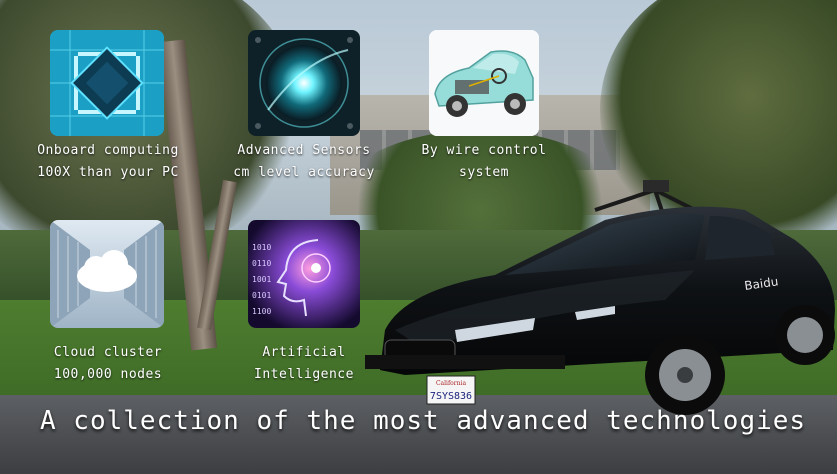 This screenshot has width=837, height=474. What do you see at coordinates (108, 352) in the screenshot?
I see `caption-line: Cloud cluster` at bounding box center [108, 352].